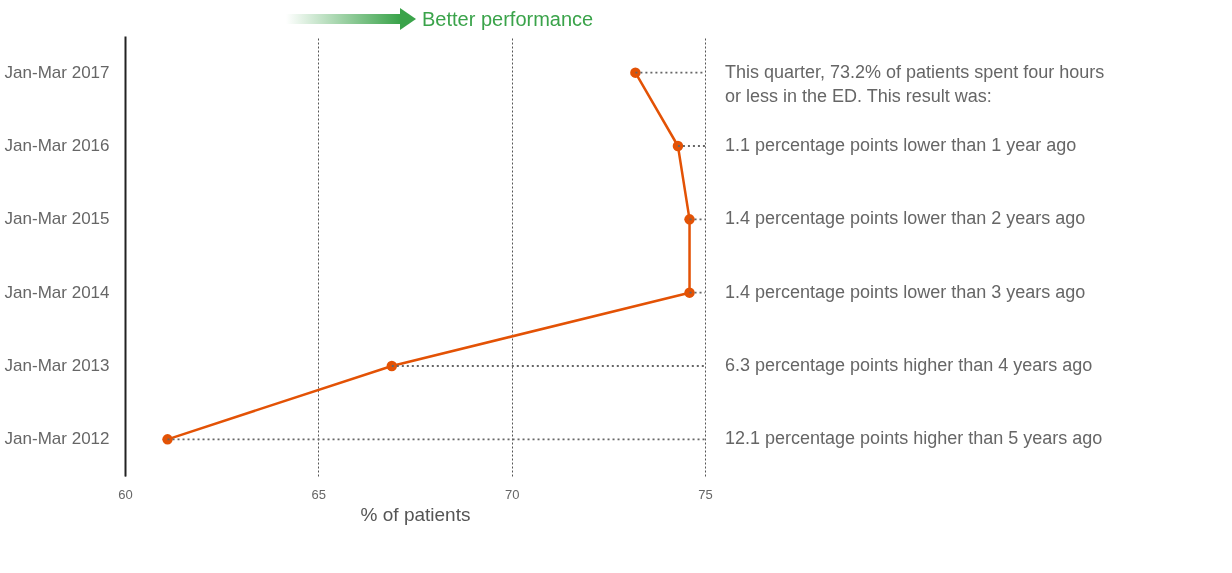 Image resolution: width=1232 pixels, height=573 pixels. What do you see at coordinates (909, 365) in the screenshot?
I see `annotation: 6.3 percentage points higher than 4 years ago` at bounding box center [909, 365].